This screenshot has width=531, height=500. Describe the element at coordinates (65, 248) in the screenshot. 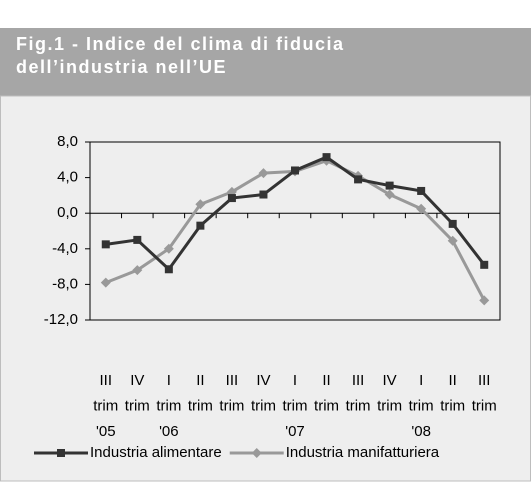

I see `y-tick-label: -4,0` at that location.